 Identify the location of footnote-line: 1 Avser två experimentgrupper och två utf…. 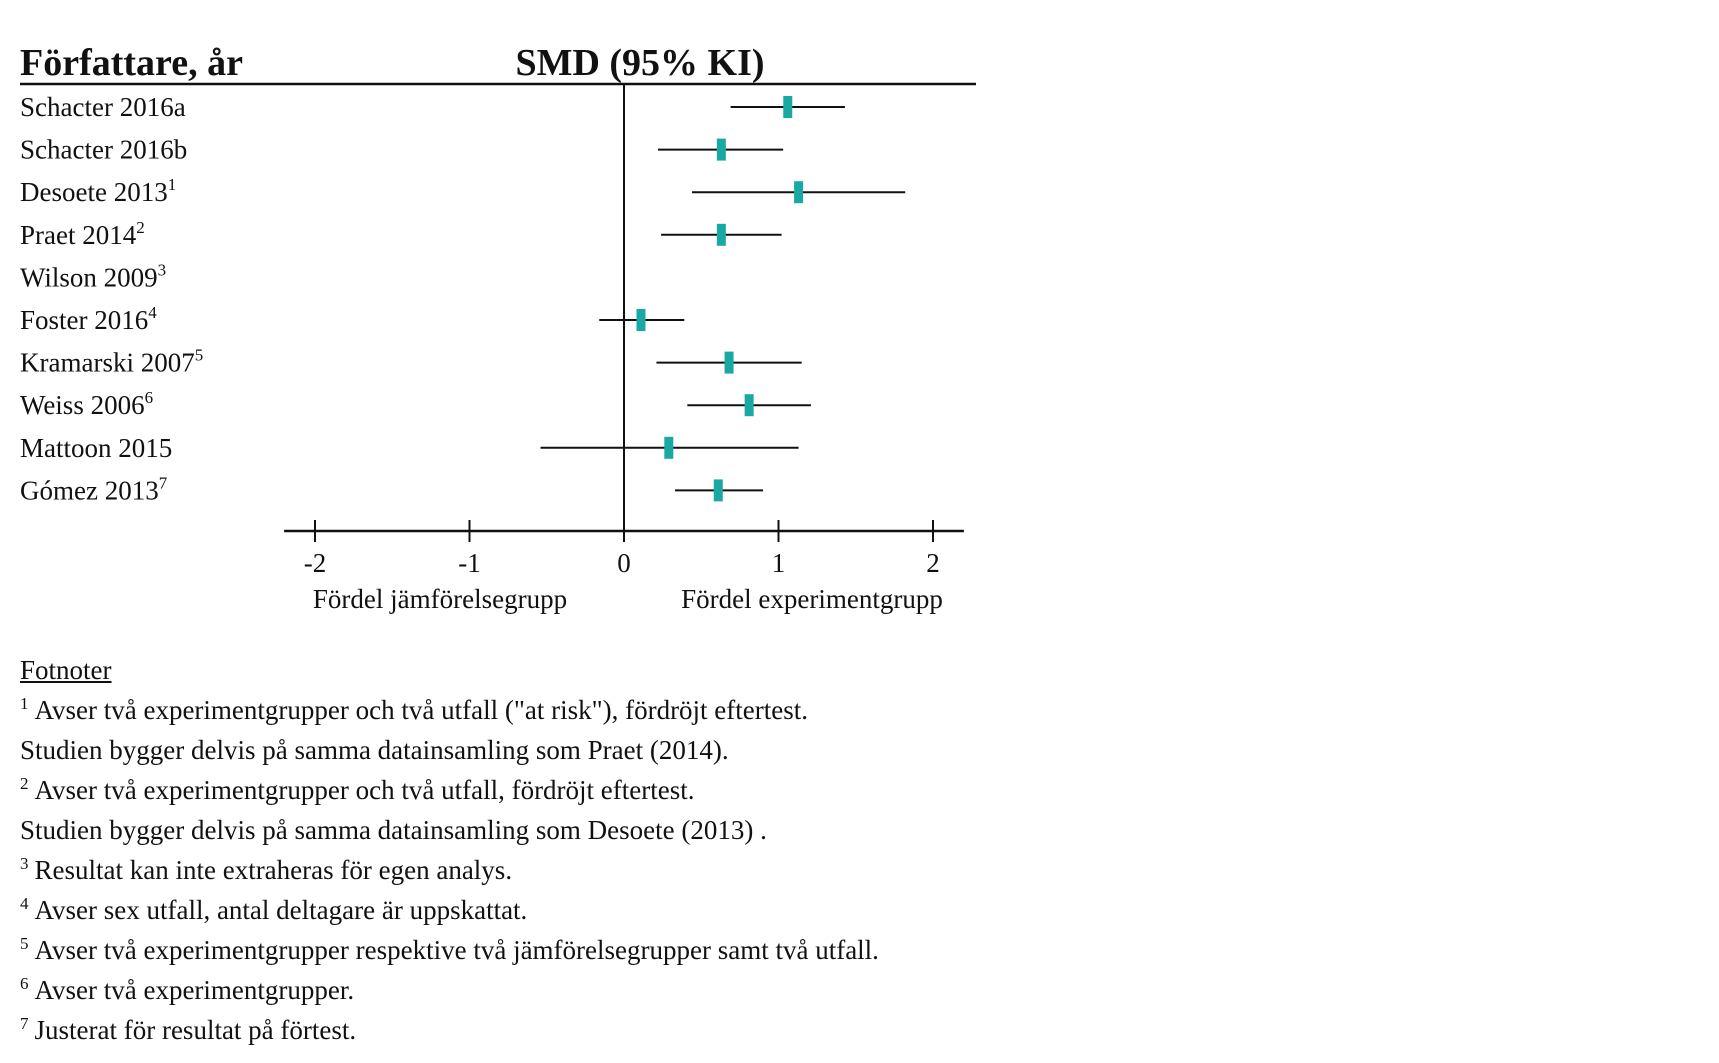
(720, 710).